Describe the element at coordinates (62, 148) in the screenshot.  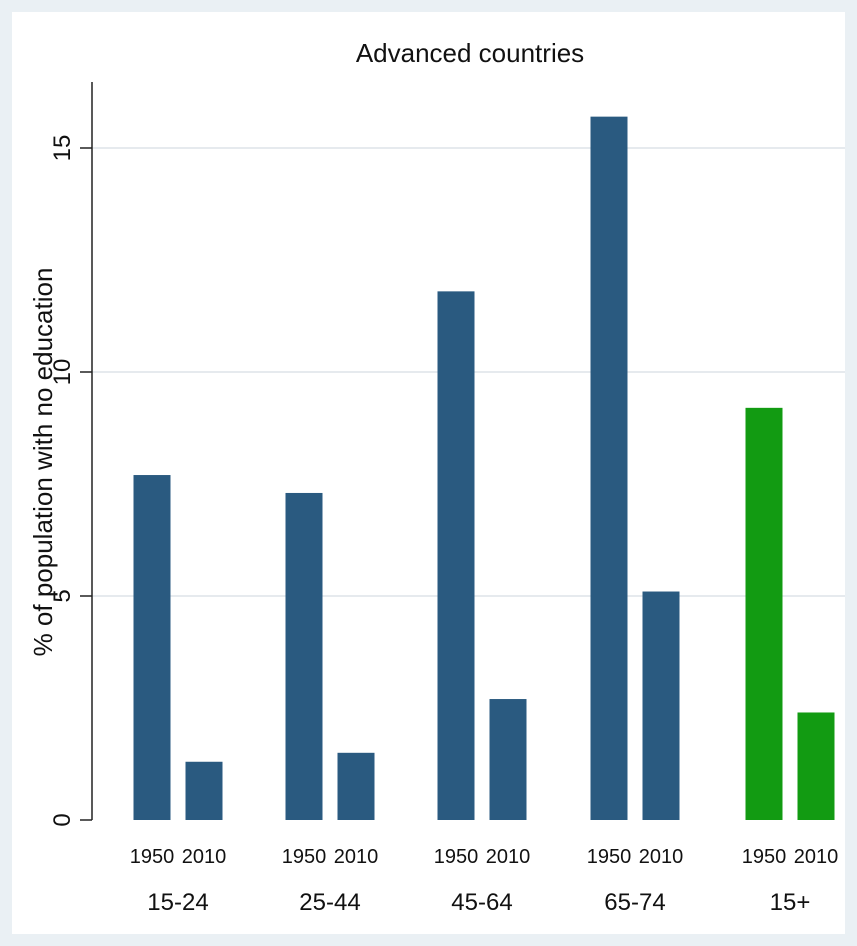
I see `y-tick-label: 15` at that location.